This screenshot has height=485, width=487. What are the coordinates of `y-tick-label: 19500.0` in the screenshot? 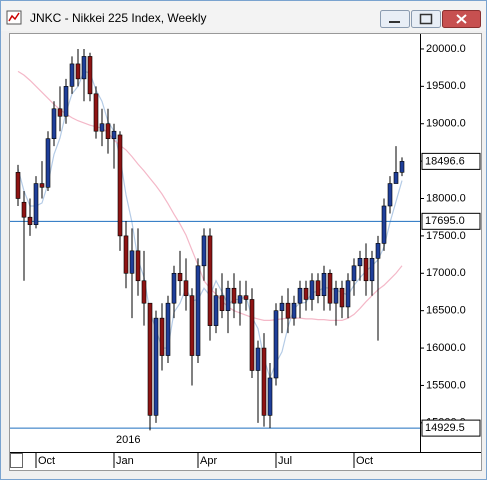 It's located at (446, 86).